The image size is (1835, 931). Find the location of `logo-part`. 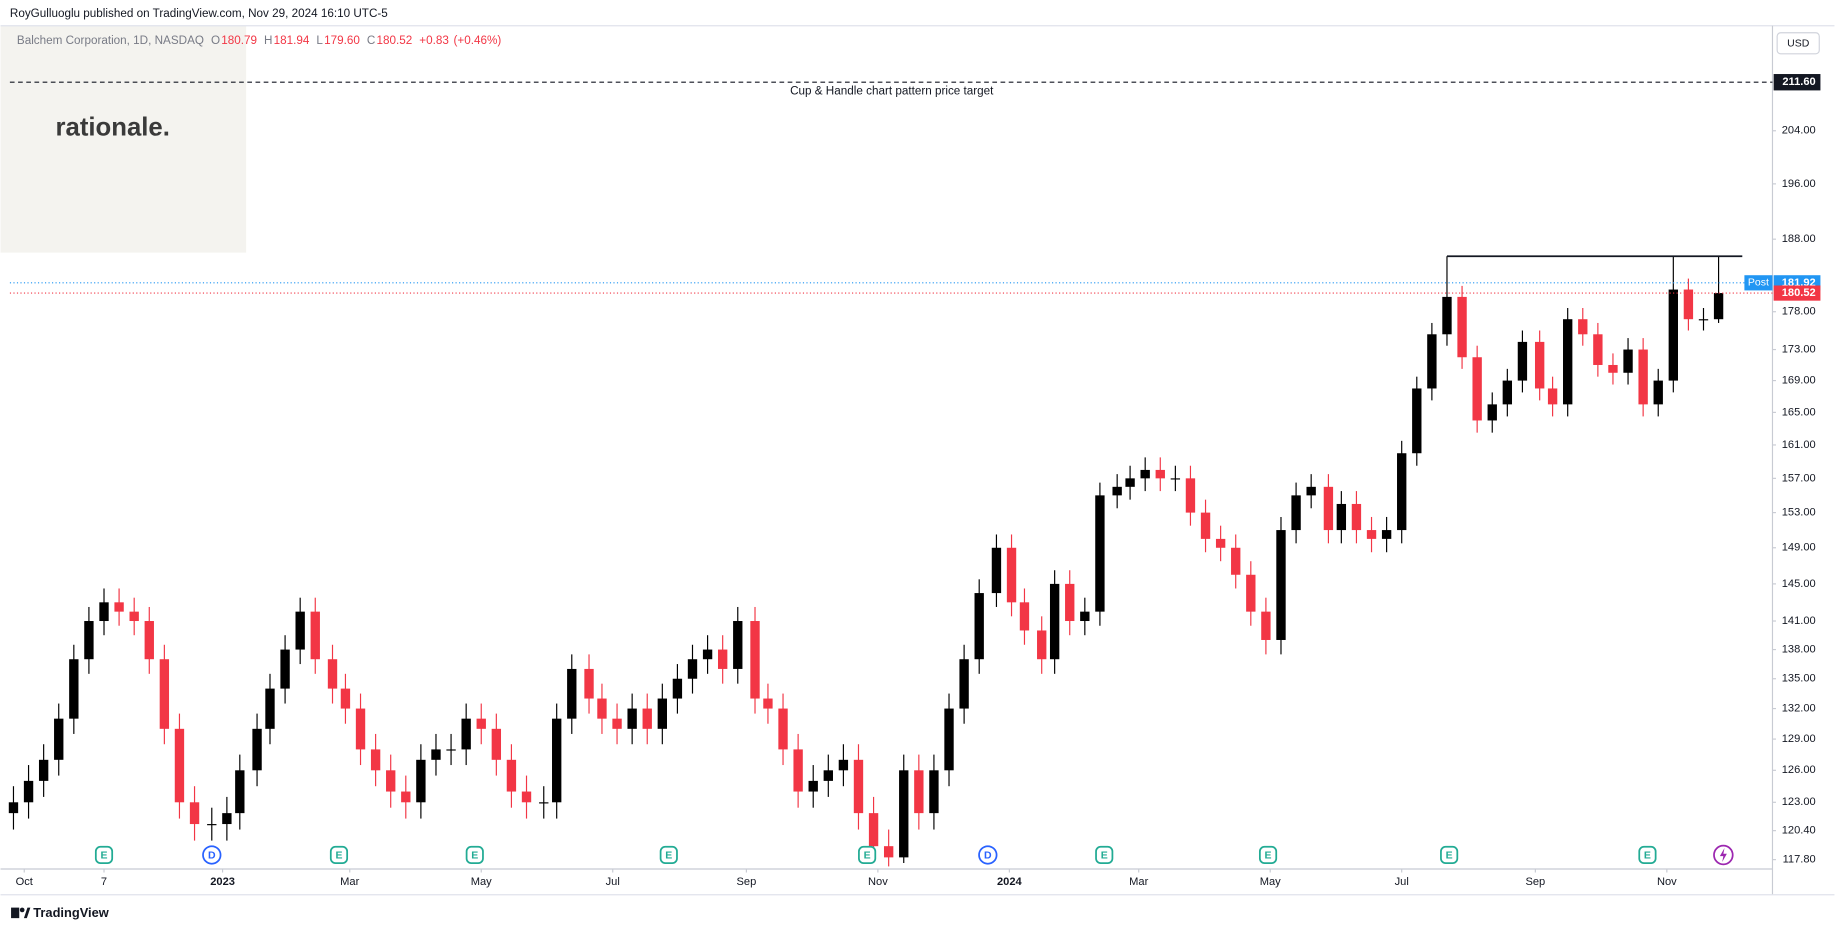

logo-part is located at coordinates (22, 910).